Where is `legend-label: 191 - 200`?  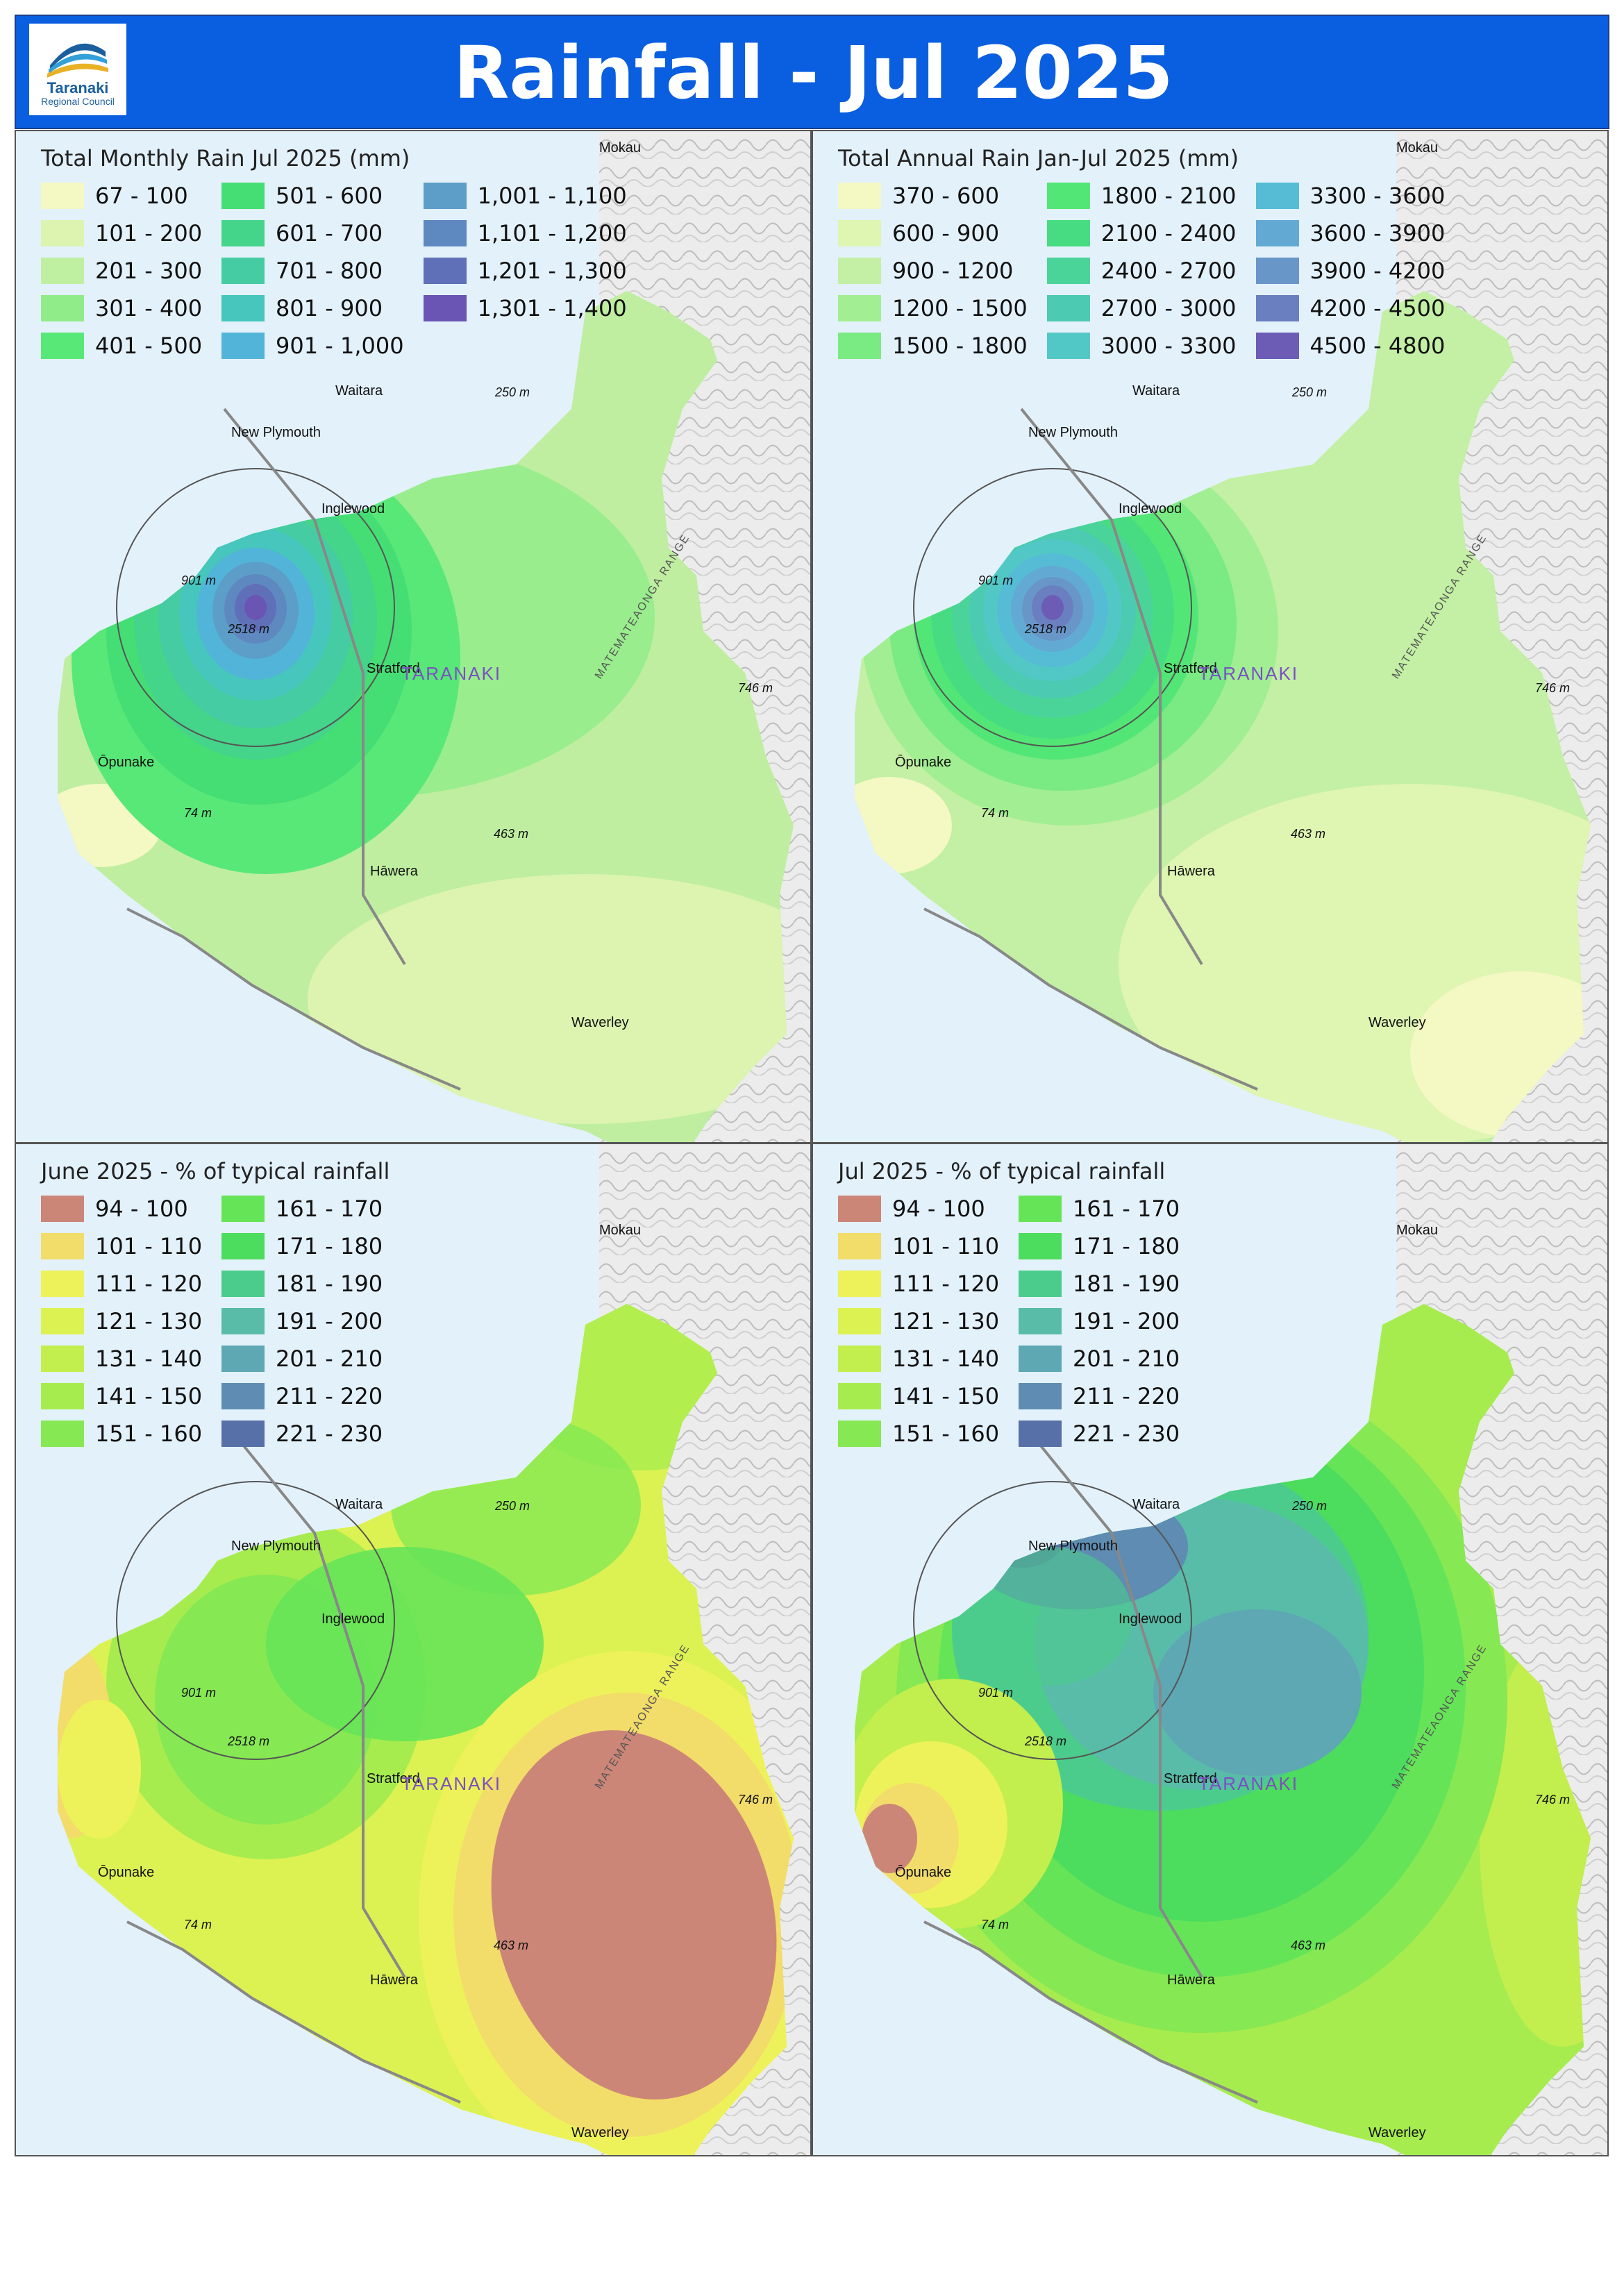
legend-label: 191 - 200 is located at coordinates (329, 1320).